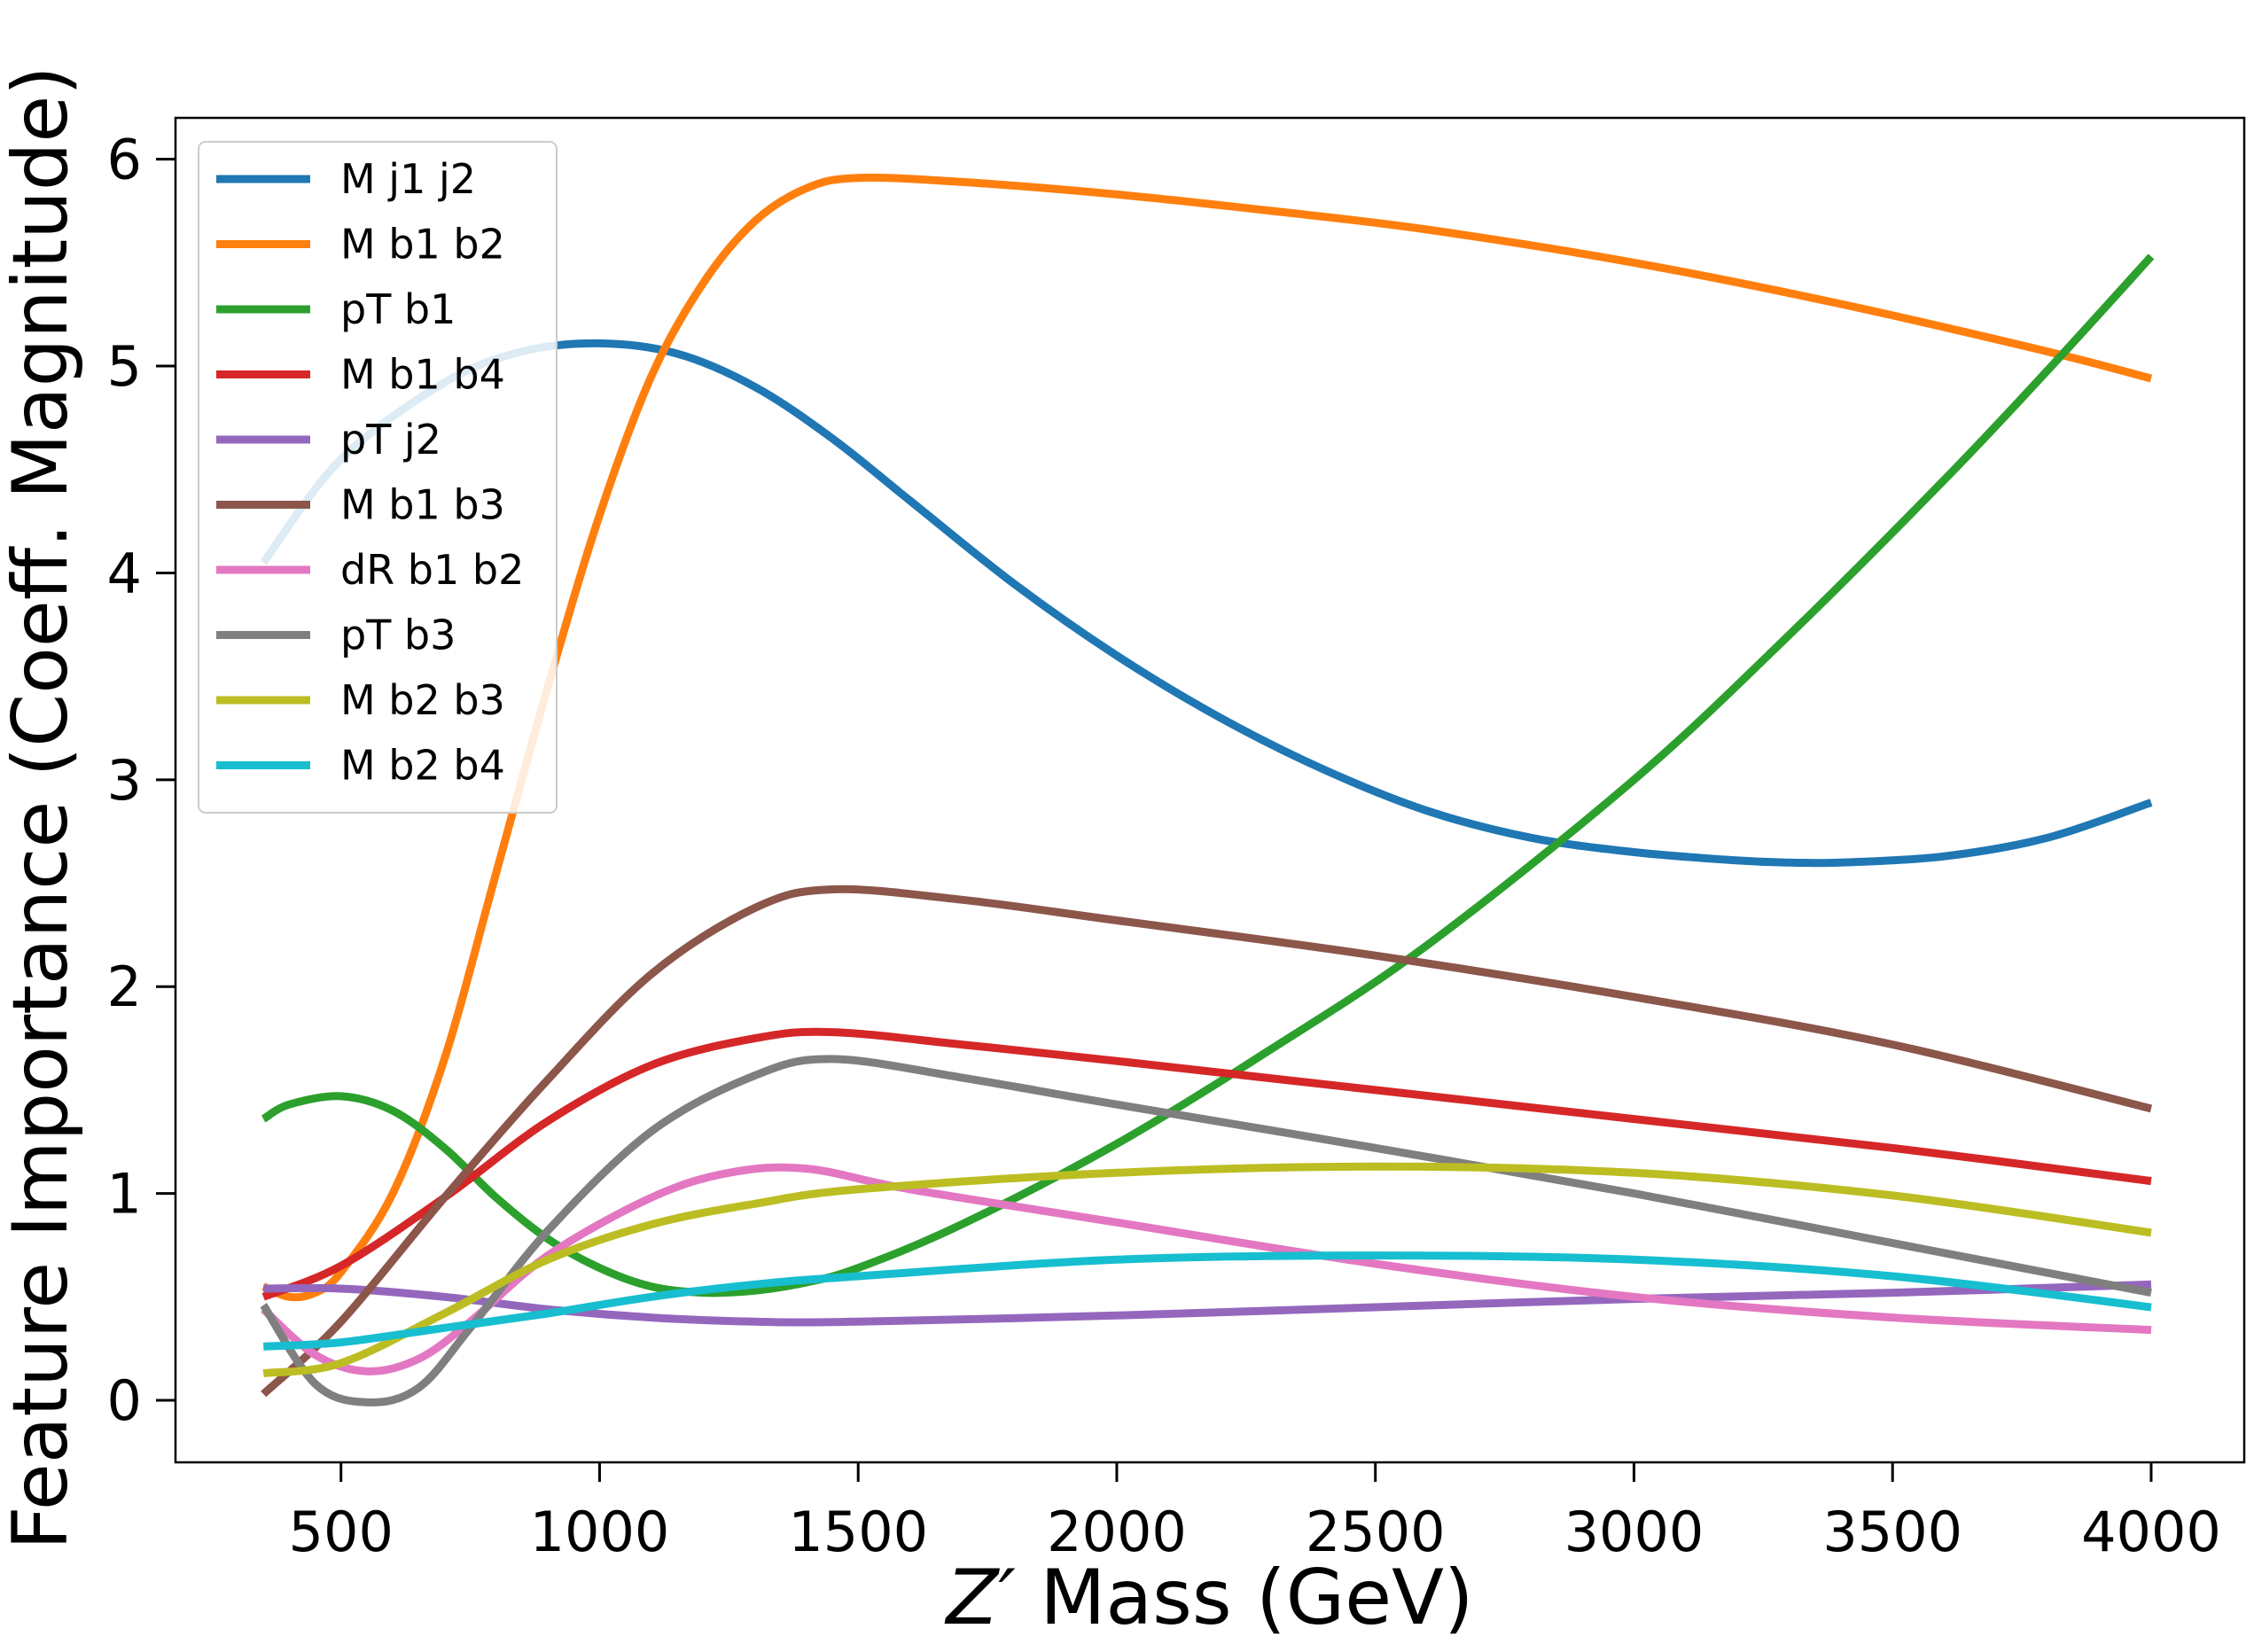 This screenshot has height=1652, width=2254. I want to click on x-axis-label-text: Mass (GeV), so click(1245, 1598).